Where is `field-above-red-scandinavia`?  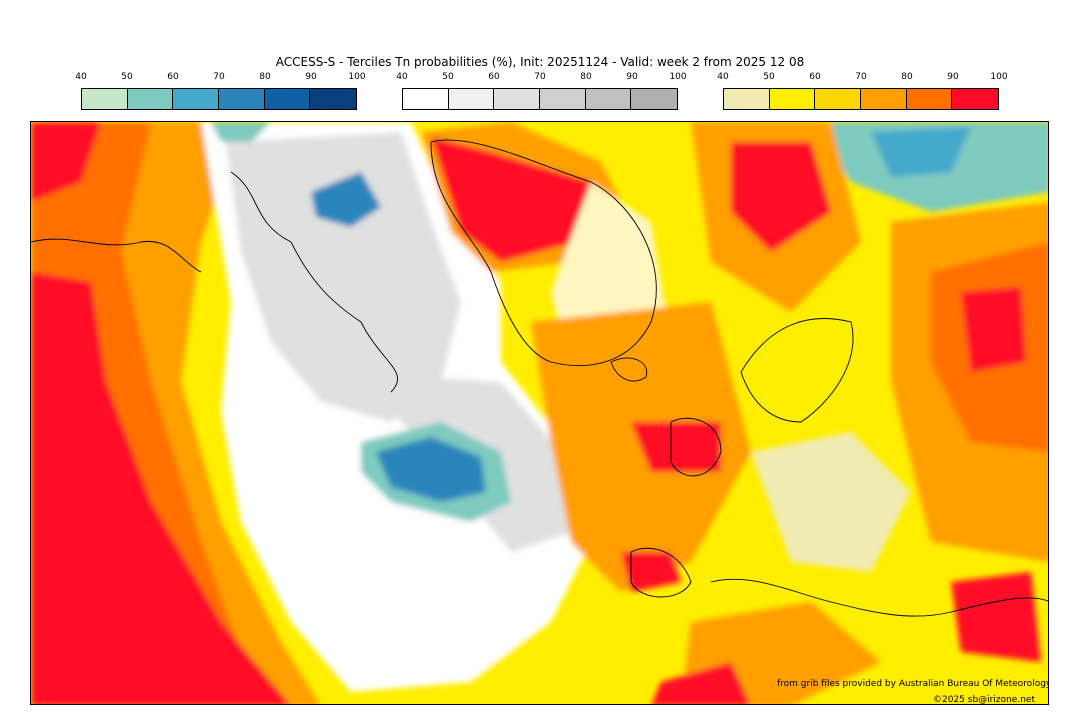
field-above-red-scandinavia is located at coordinates (781, 197).